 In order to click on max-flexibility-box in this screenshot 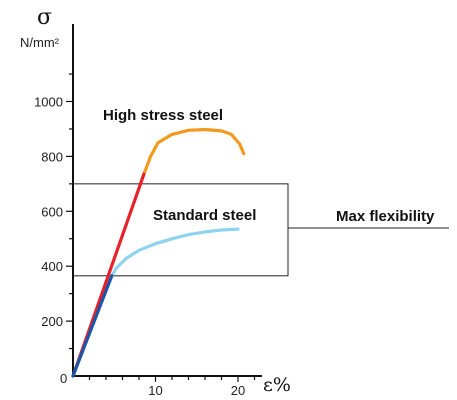, I will do `click(180, 230)`.